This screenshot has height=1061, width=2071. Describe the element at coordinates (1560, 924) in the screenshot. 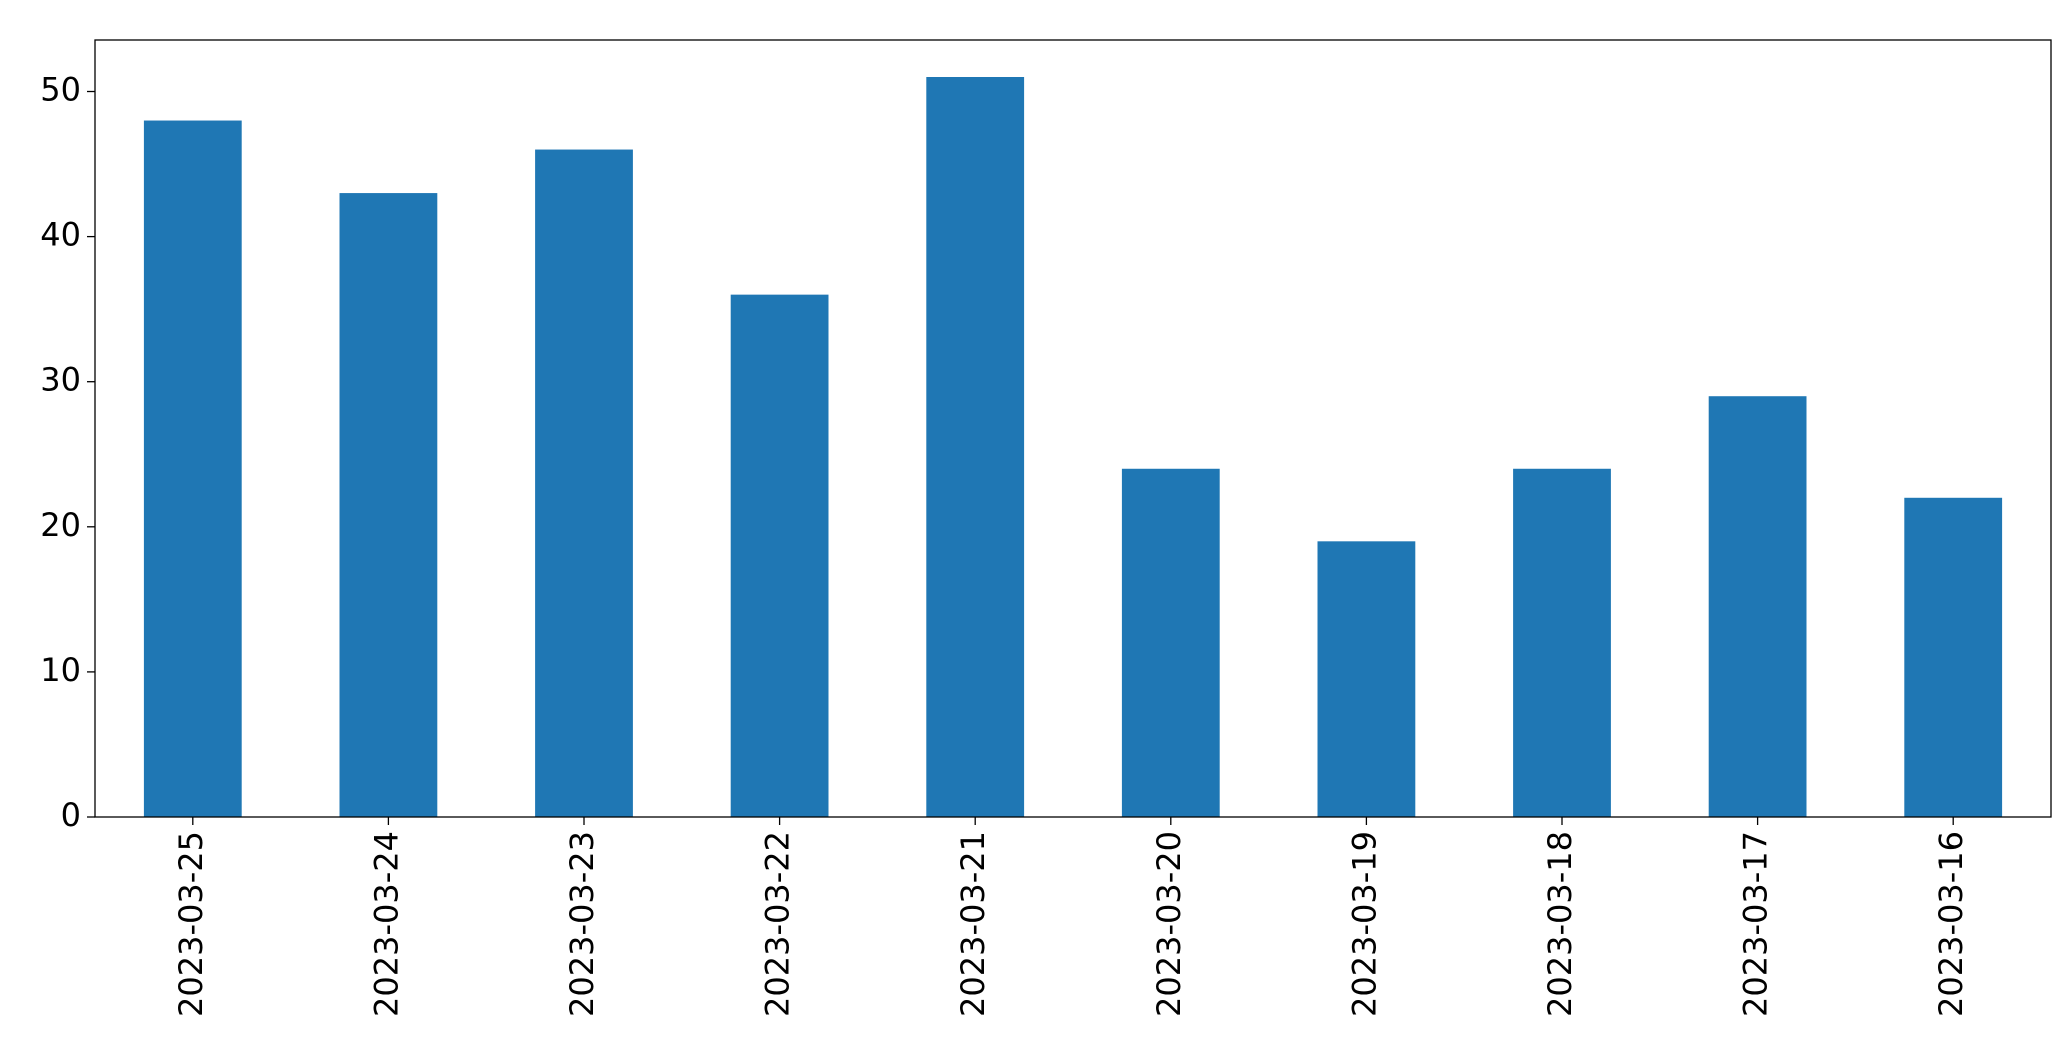

I see `x-tick-label: 2023-03-18` at that location.